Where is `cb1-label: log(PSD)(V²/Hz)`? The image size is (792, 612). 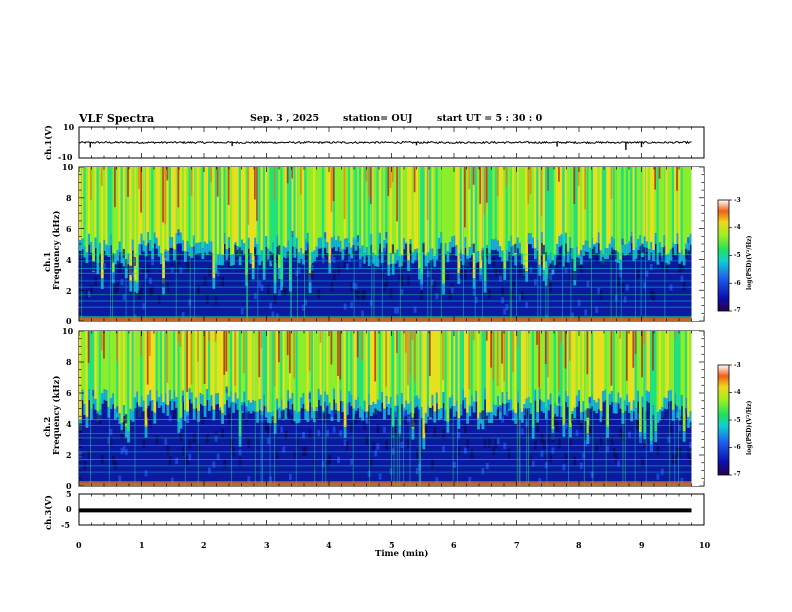 cb1-label: log(PSD)(V²/Hz) is located at coordinates (749, 262).